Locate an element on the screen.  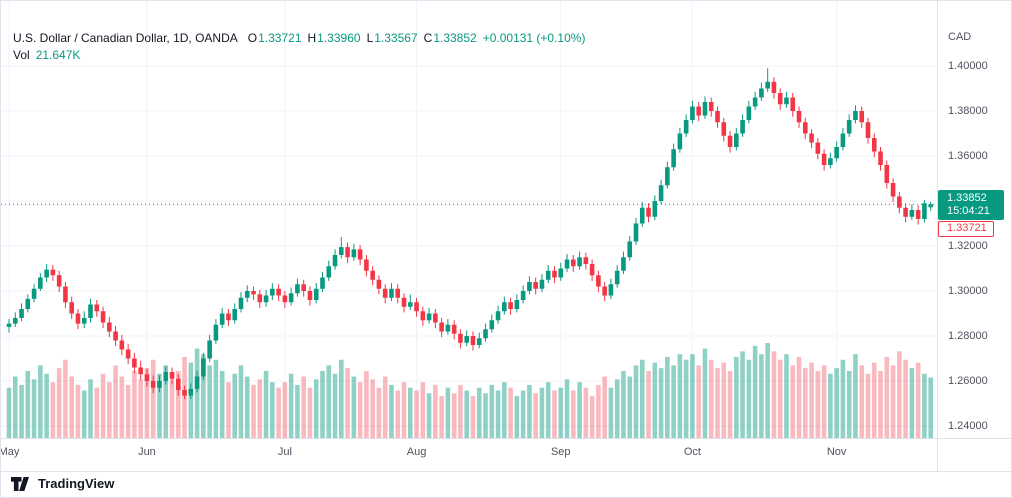
open-value: 1.33721 is located at coordinates (280, 37).